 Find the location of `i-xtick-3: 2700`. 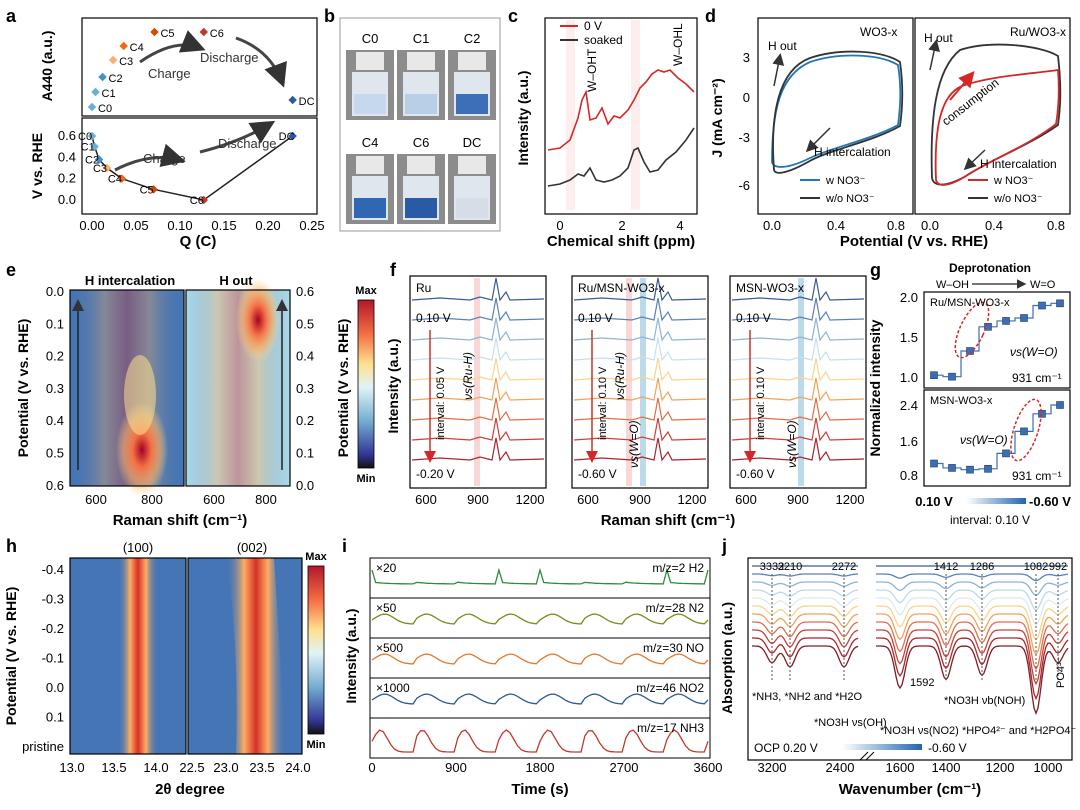

i-xtick-3: 2700 is located at coordinates (624, 767).